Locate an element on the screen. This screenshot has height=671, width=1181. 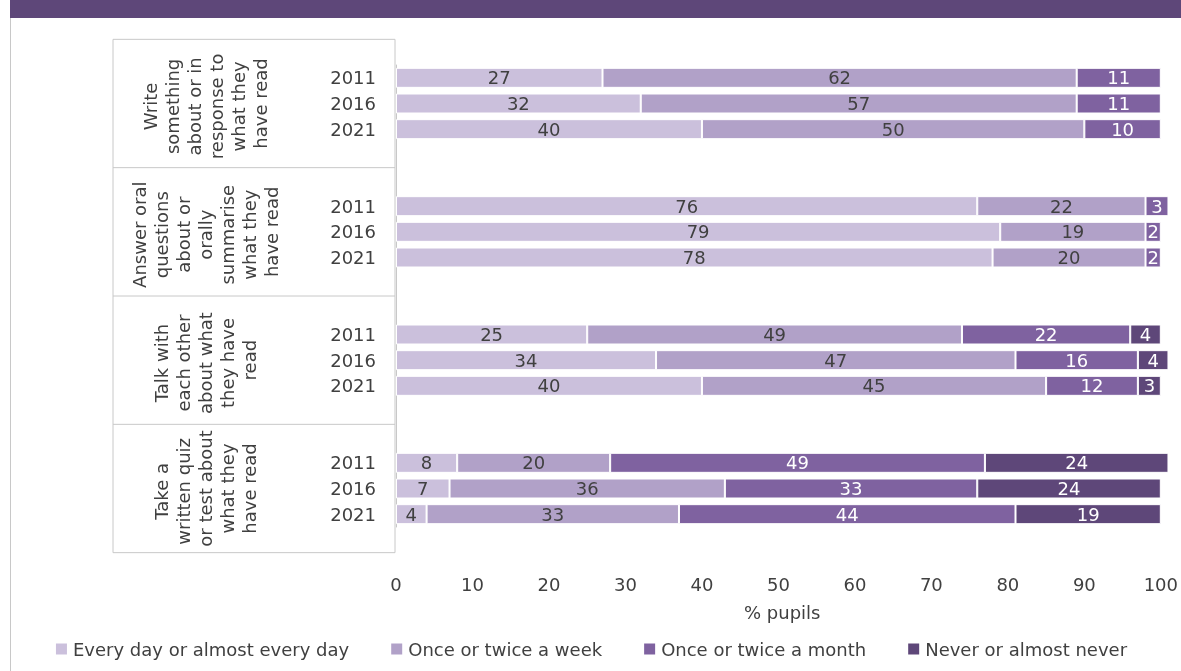
x-tick-label: 40 is located at coordinates (702, 584).